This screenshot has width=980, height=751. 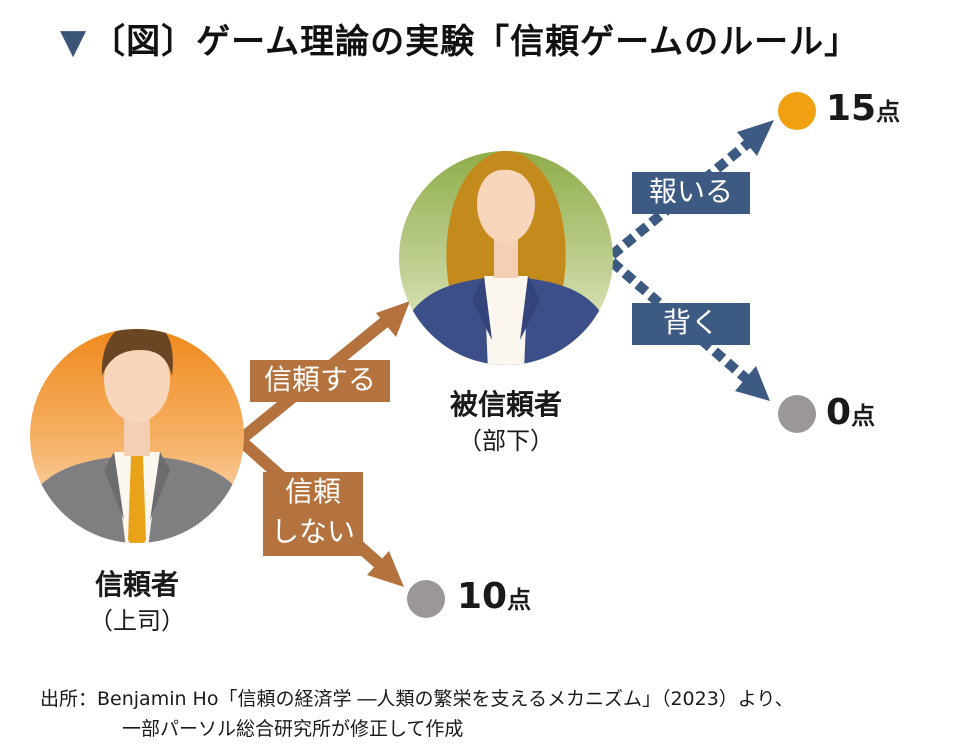 I want to click on betray-score-value: 0, so click(x=839, y=412).